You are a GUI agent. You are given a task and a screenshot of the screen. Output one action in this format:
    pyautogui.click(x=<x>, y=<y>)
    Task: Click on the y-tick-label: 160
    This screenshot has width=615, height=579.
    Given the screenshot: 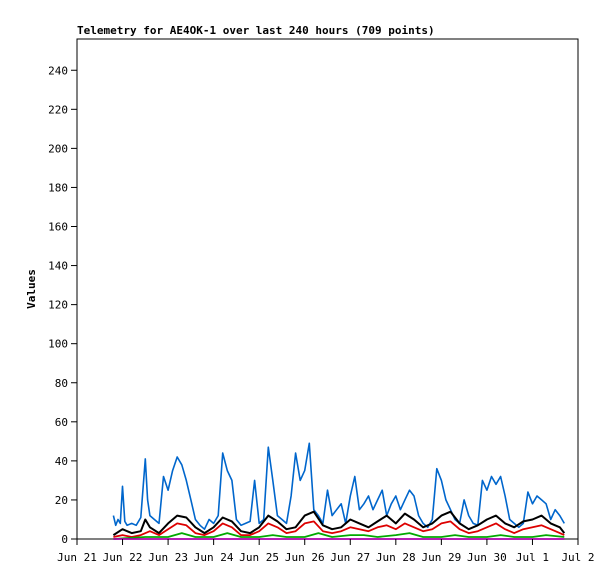 What is the action you would take?
    pyautogui.click(x=58, y=227)
    